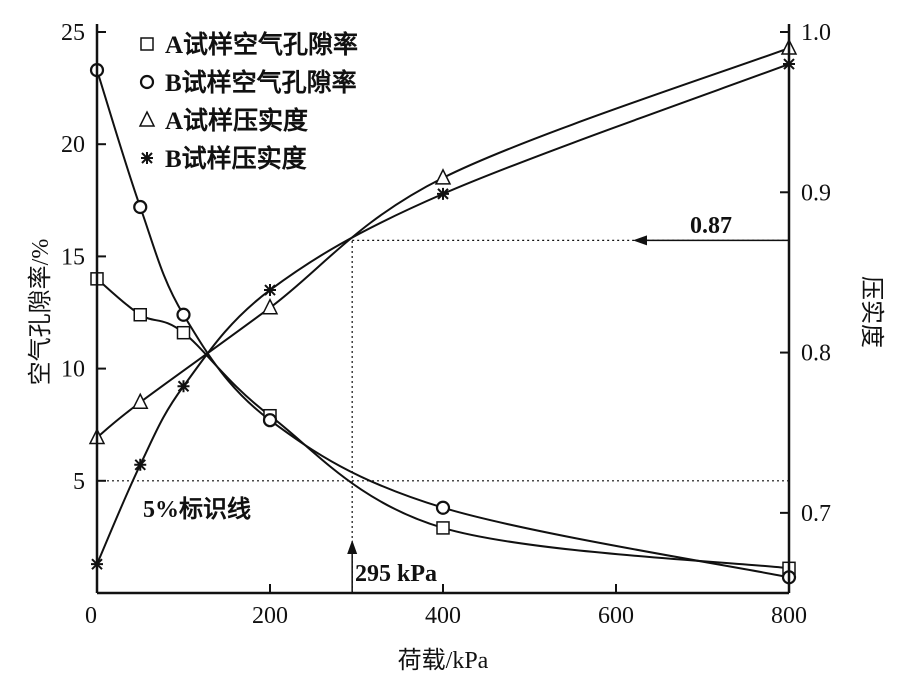 The width and height of the screenshot is (908, 689). I want to click on legend-square-icon, so click(147, 44).